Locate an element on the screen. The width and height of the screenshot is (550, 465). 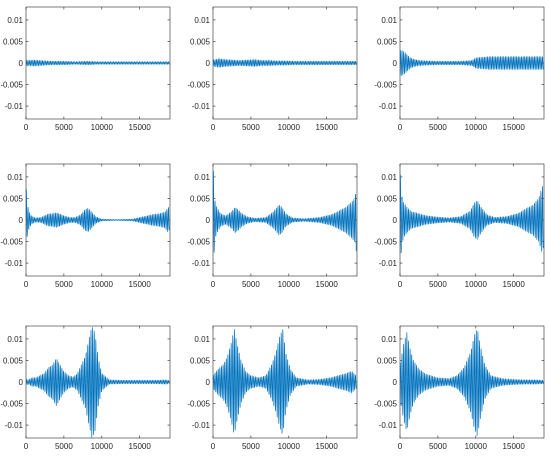
subplot-8: 0 5000 10000 15000 0.01 0.005 0 -0.005 -0.01 is located at coordinates (272, 388).